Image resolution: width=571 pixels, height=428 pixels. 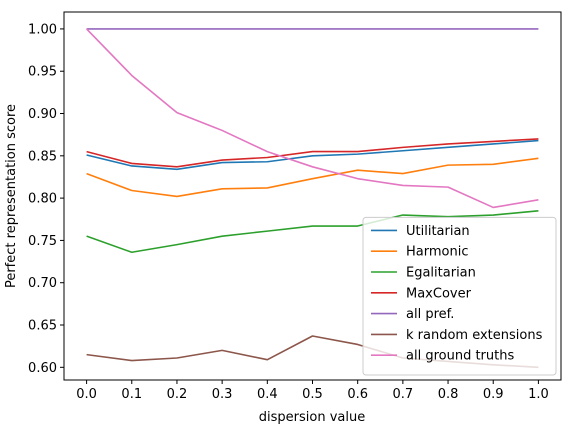 What do you see at coordinates (438, 231) in the screenshot?
I see `legend-label: Utilitarian` at bounding box center [438, 231].